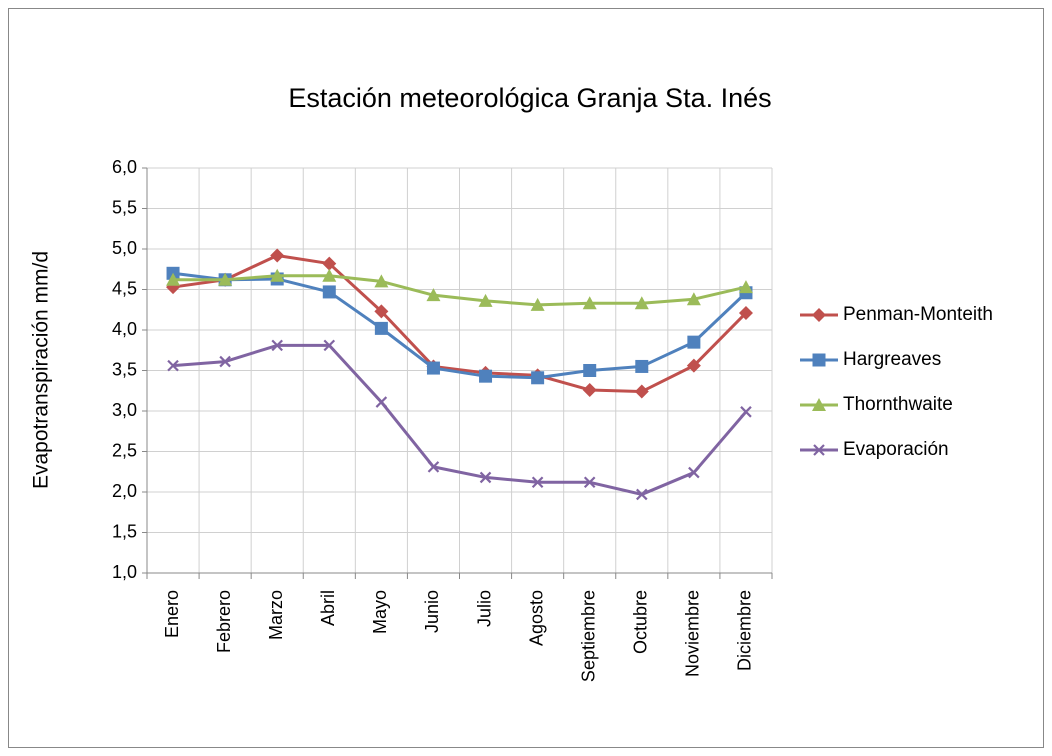  What do you see at coordinates (124, 369) in the screenshot?
I see `y-tick-label: 3,5` at bounding box center [124, 369].